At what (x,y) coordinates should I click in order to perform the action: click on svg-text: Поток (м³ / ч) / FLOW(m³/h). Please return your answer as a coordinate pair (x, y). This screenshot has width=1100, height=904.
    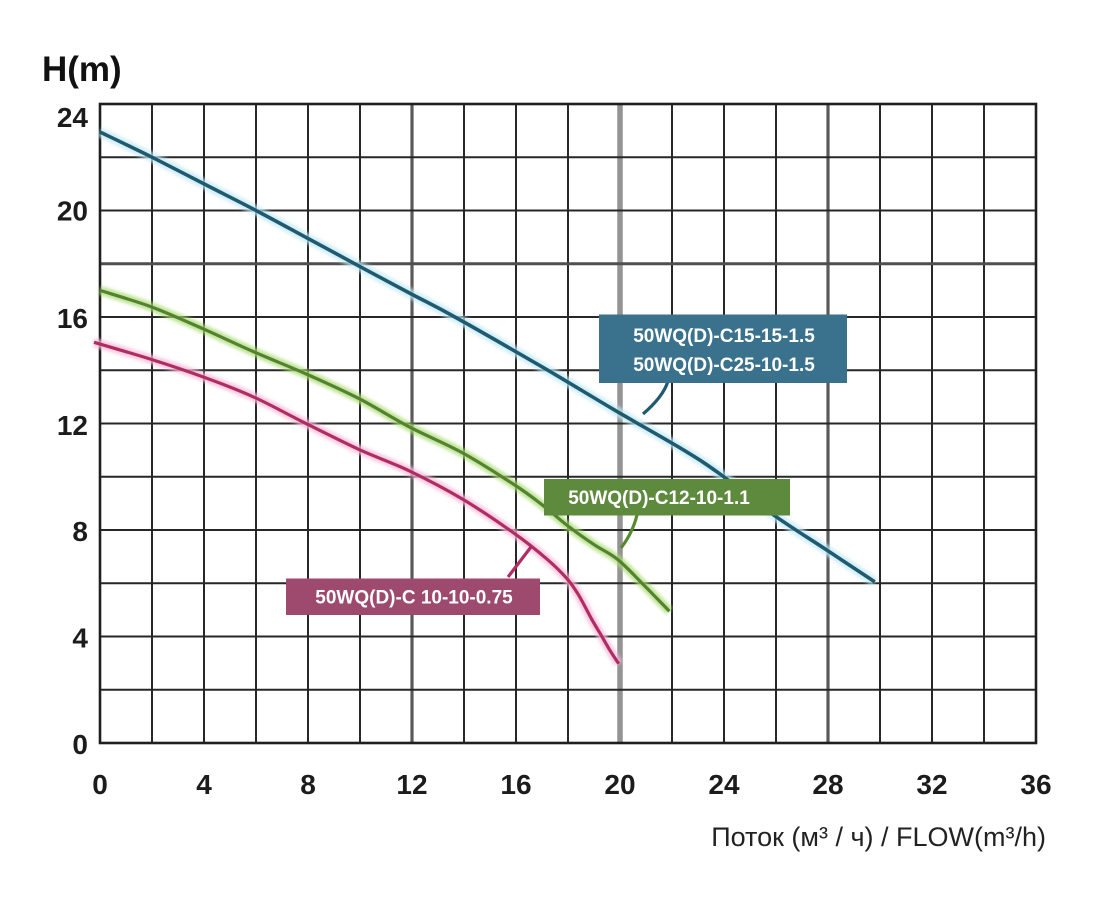
    Looking at the image, I should click on (878, 837).